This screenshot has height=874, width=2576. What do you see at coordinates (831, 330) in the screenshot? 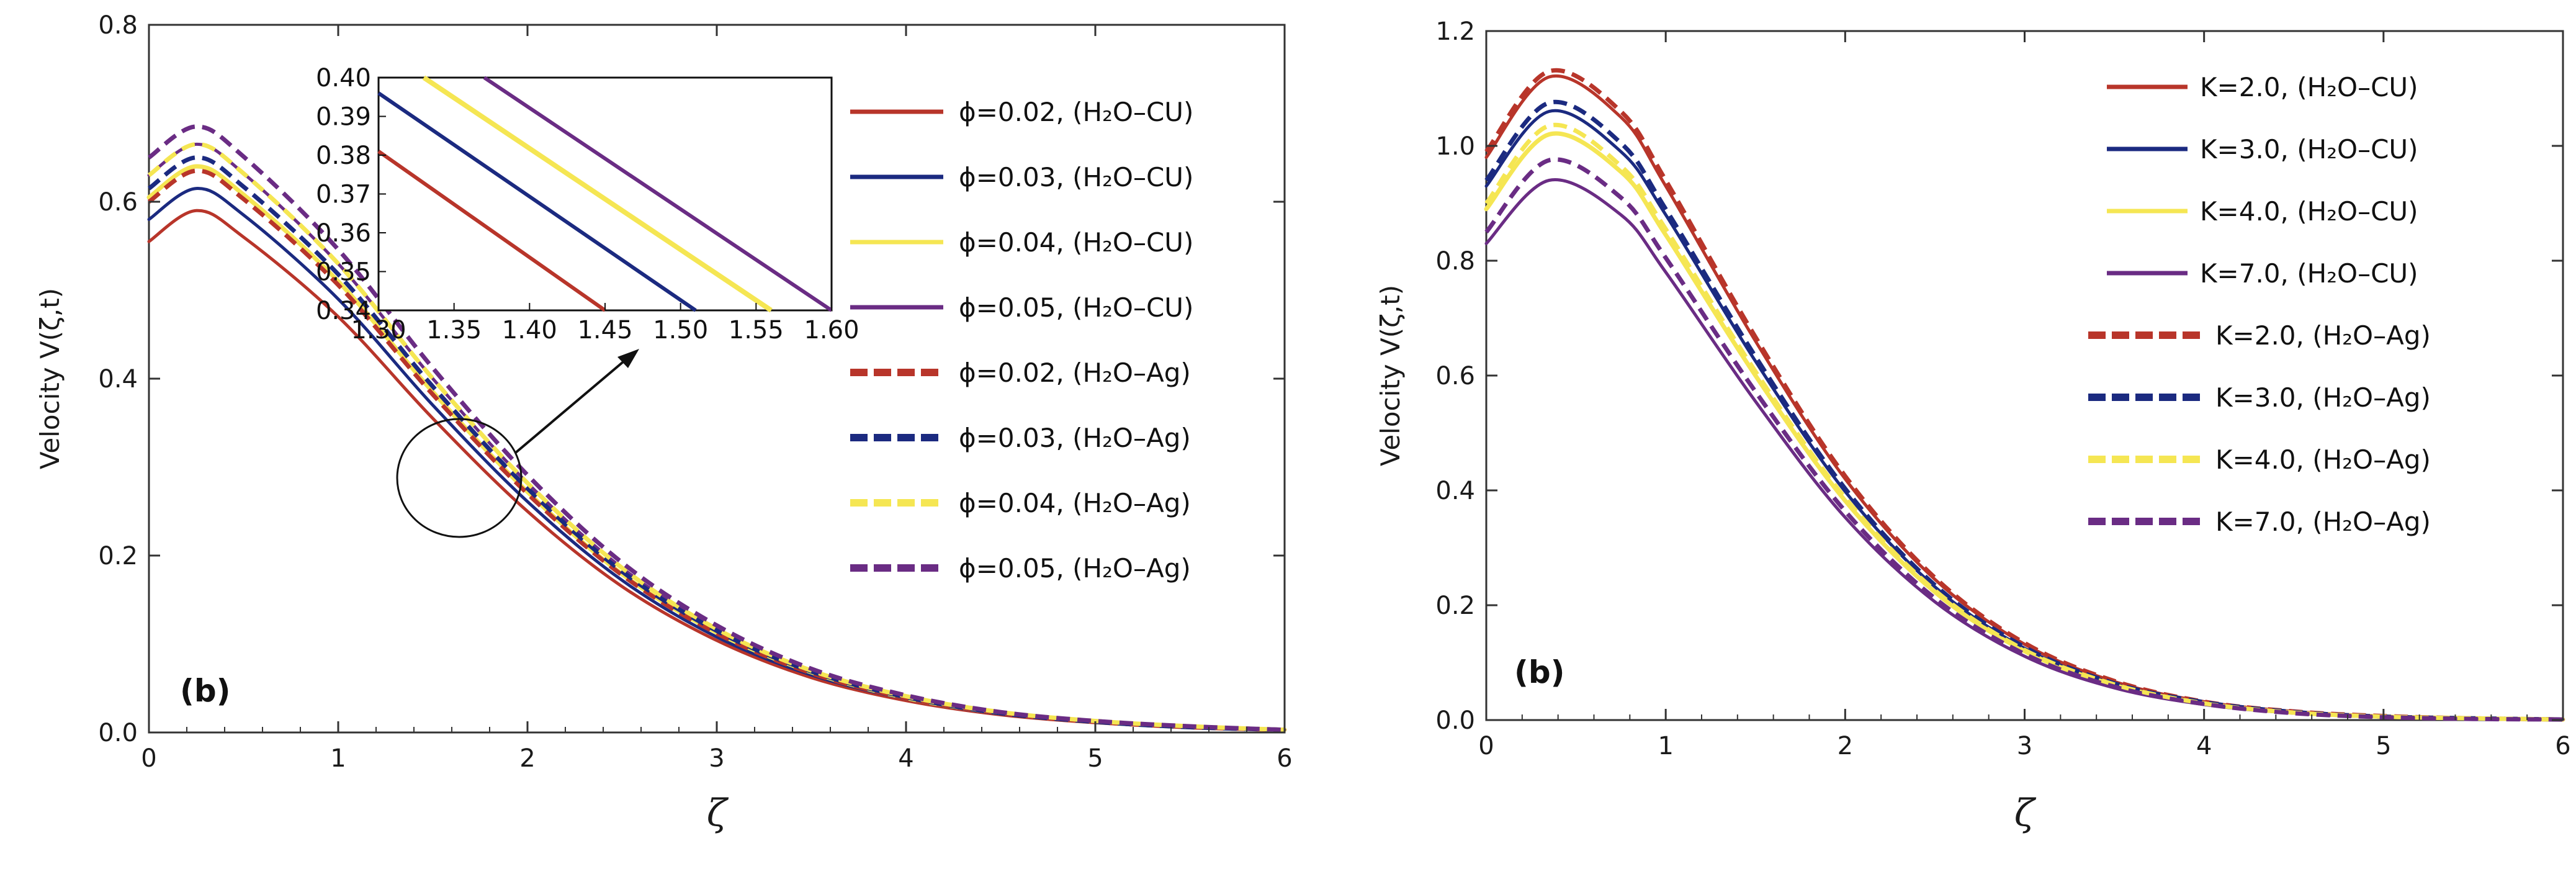
I see `inset-x-tick-label: 1.60` at bounding box center [831, 330].